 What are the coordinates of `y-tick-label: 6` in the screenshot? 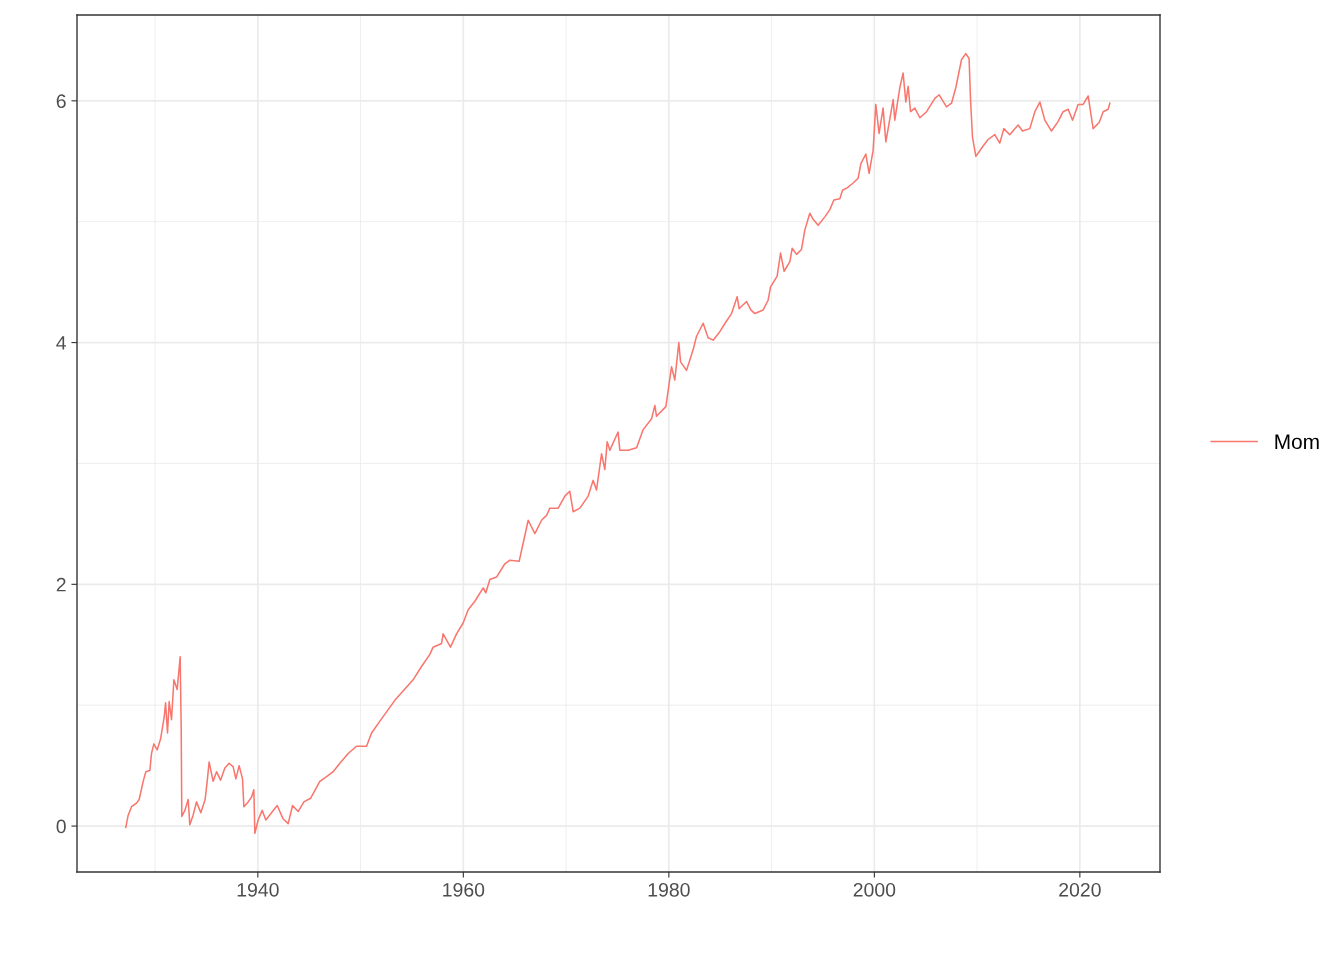 It's located at (61, 101).